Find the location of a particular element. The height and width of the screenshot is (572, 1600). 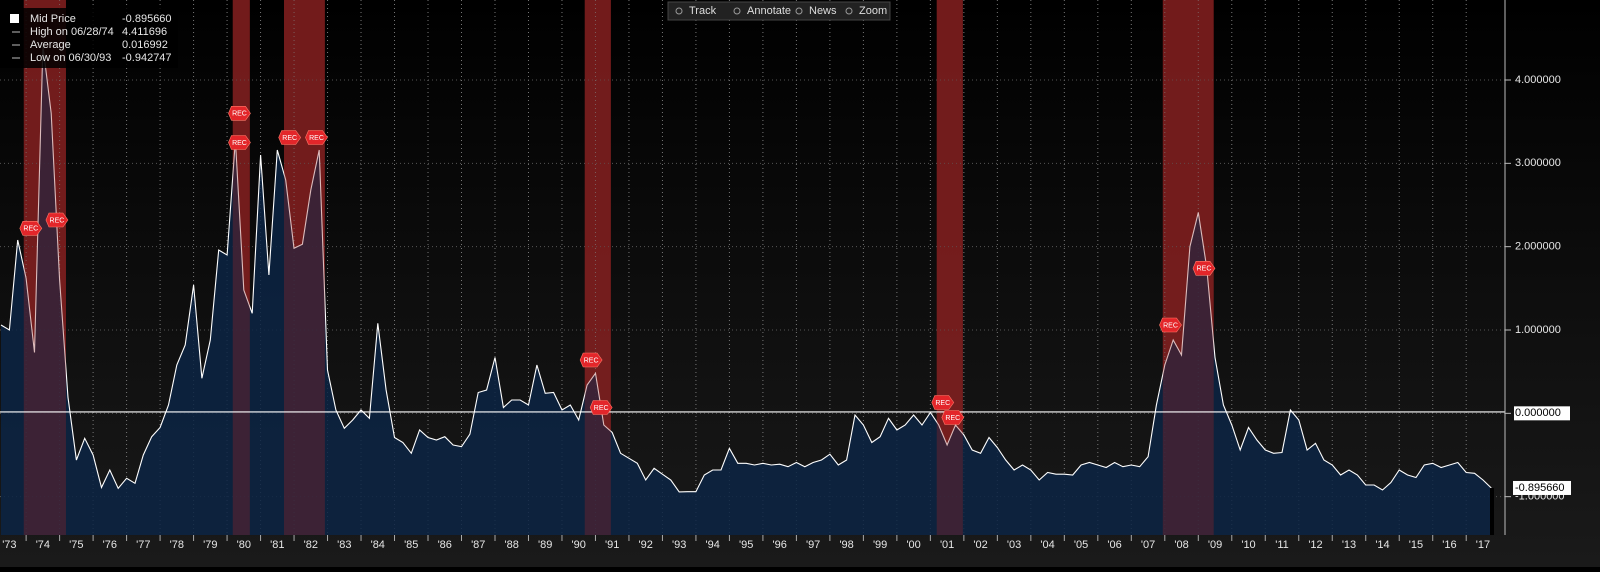

x-tick-label: '17 is located at coordinates (1483, 545).